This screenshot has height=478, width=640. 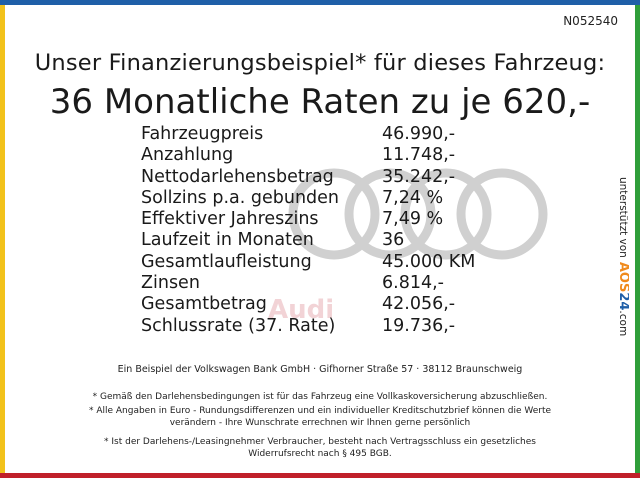 What do you see at coordinates (240, 197) in the screenshot?
I see `finance-label: Sollzins p.a. gebunden` at bounding box center [240, 197].